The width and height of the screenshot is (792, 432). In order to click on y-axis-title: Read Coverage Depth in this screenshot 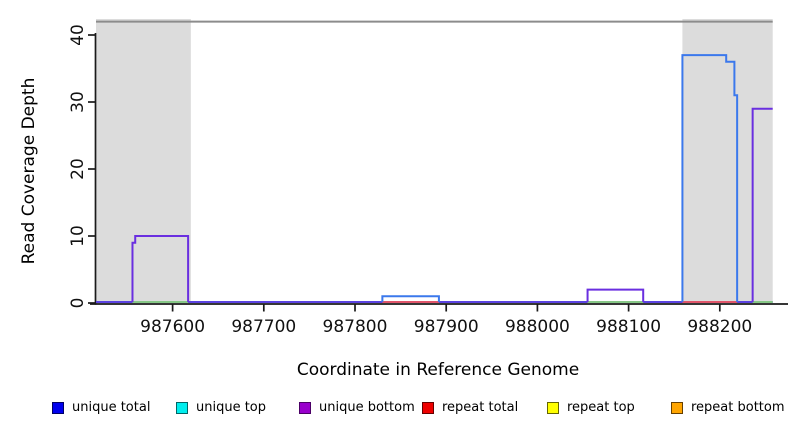, I will do `click(29, 171)`.